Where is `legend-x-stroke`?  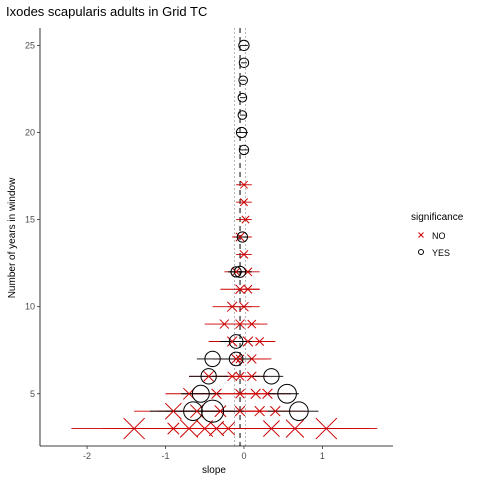 legend-x-stroke is located at coordinates (421, 235).